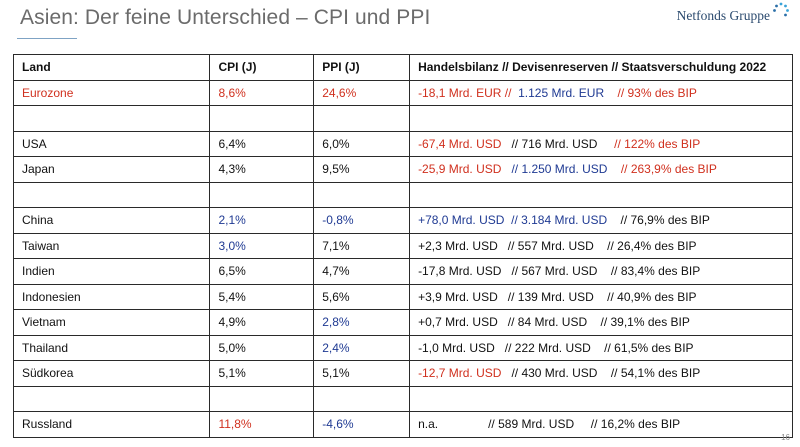 This screenshot has height=447, width=800. Describe the element at coordinates (655, 271) in the screenshot. I see `cell-staatsverschuldung: // 83,4% des BIP` at that location.